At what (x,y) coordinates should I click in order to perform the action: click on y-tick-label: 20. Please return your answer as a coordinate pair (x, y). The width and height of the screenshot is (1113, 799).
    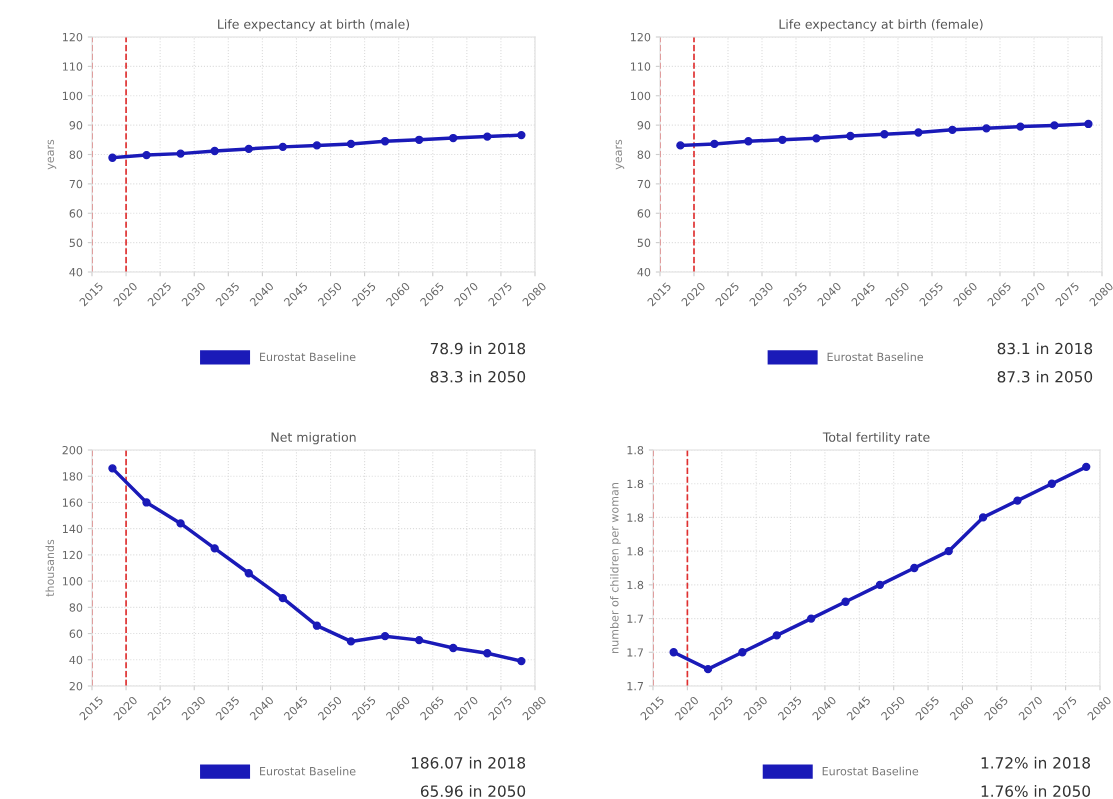
    Looking at the image, I should click on (76, 686).